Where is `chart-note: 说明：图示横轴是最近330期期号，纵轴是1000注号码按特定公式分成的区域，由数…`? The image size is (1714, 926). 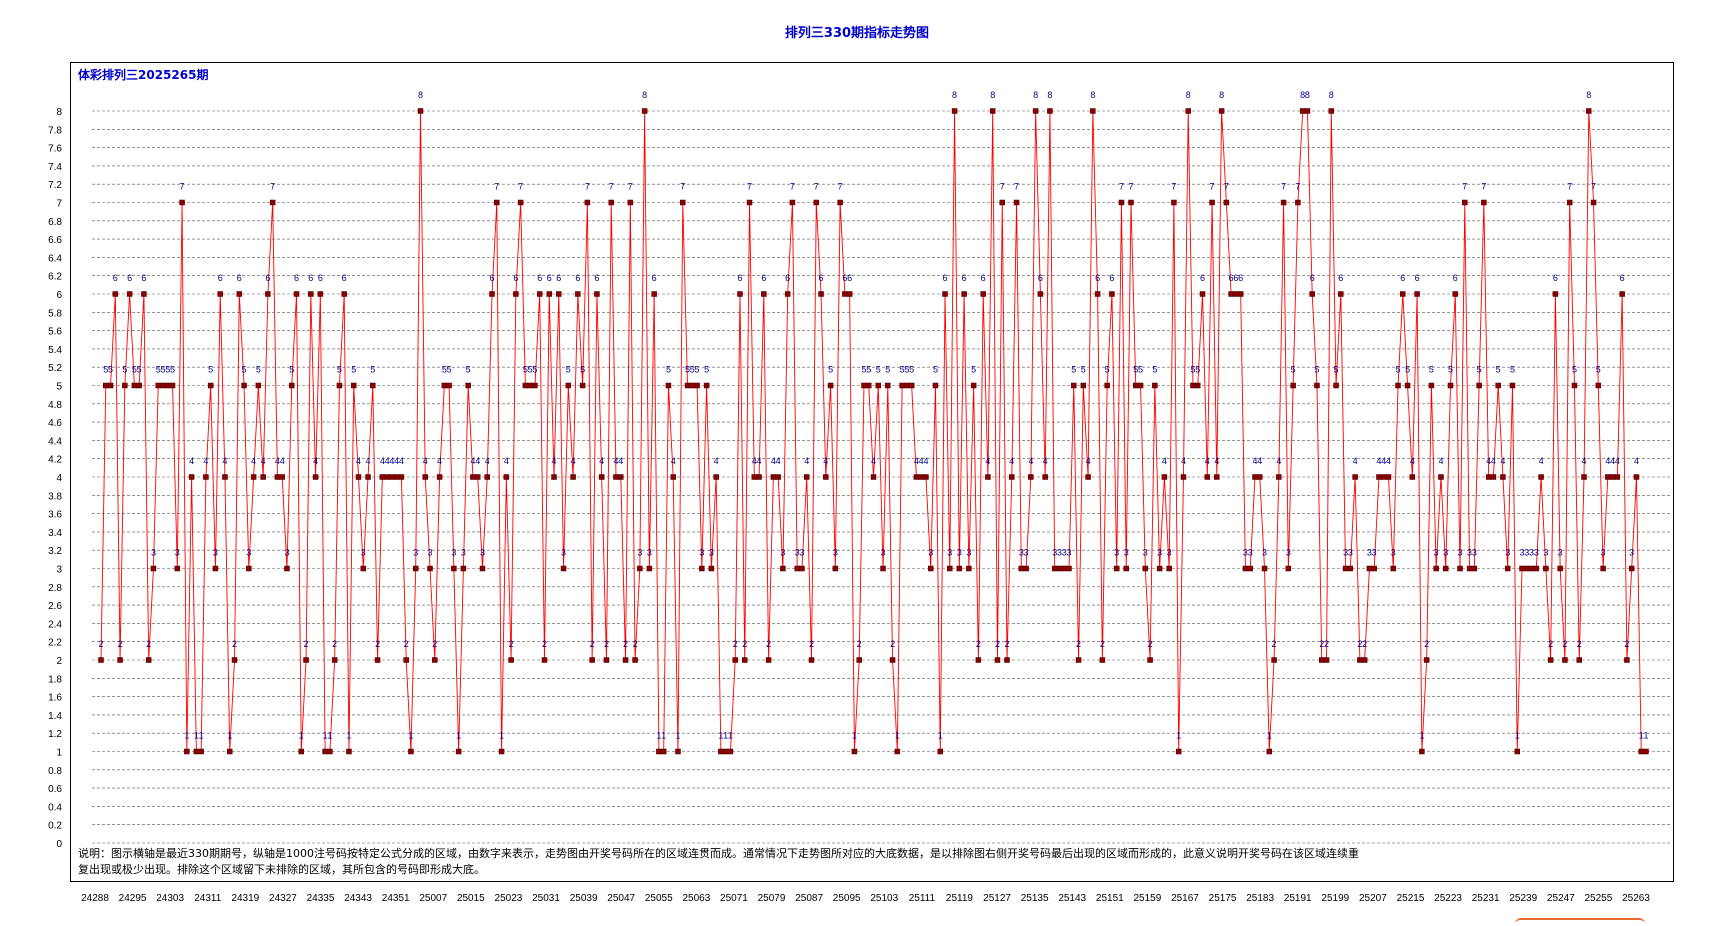
chart-note: 说明：图示横轴是最近330期期号，纵轴是1000注号码按特定公式分成的区域，由数… is located at coordinates (828, 862).